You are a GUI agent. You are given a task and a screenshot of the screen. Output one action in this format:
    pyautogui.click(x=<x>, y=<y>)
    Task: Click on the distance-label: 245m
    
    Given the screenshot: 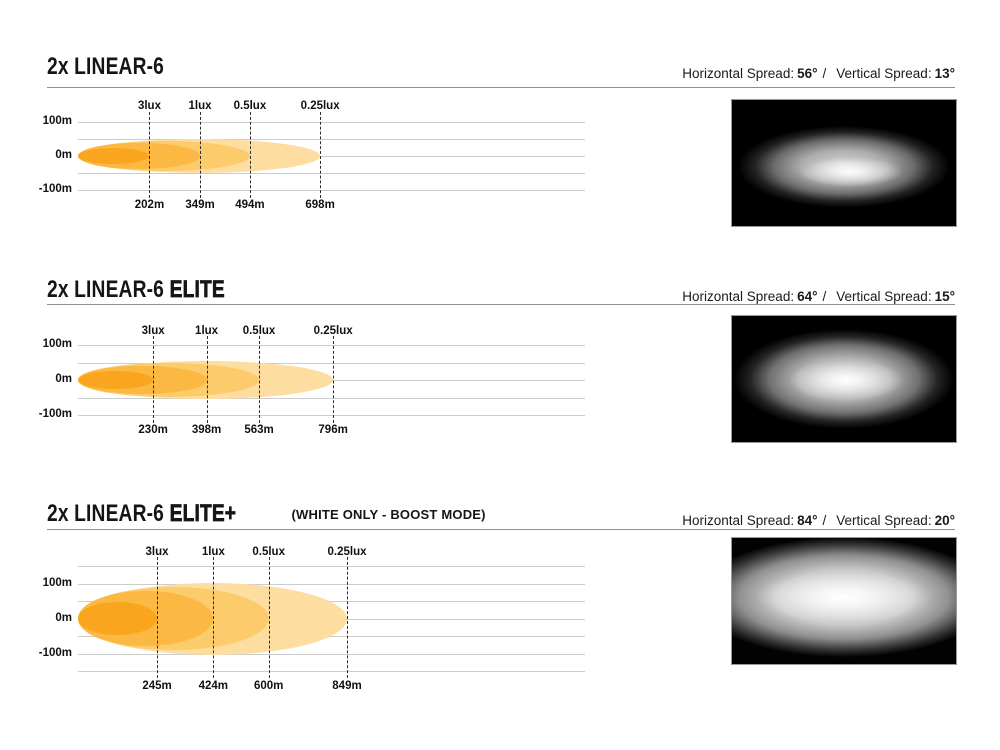 What is the action you would take?
    pyautogui.click(x=157, y=686)
    